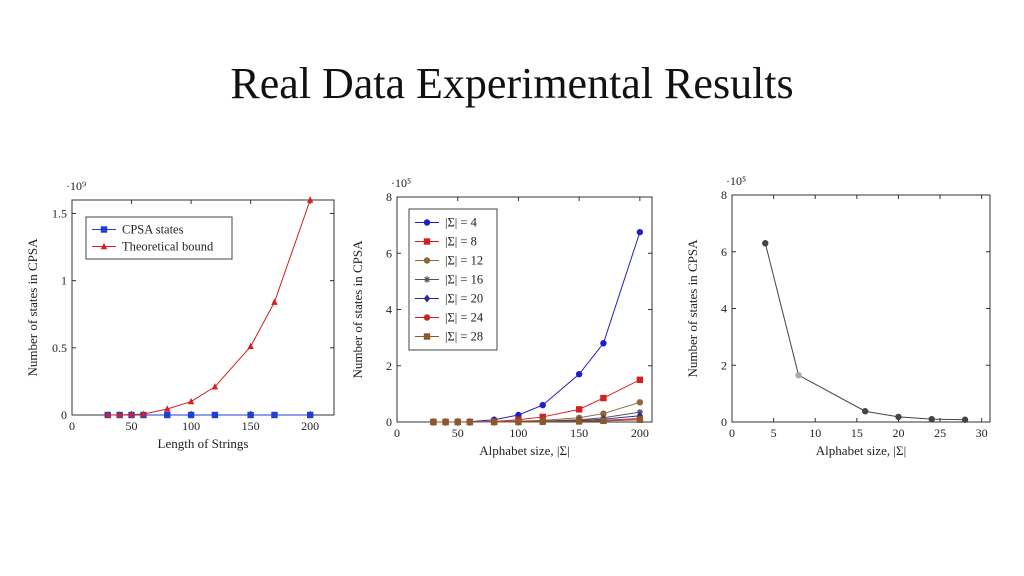  What do you see at coordinates (464, 299) in the screenshot?
I see `legend-entry: |Σ| = 20` at bounding box center [464, 299].